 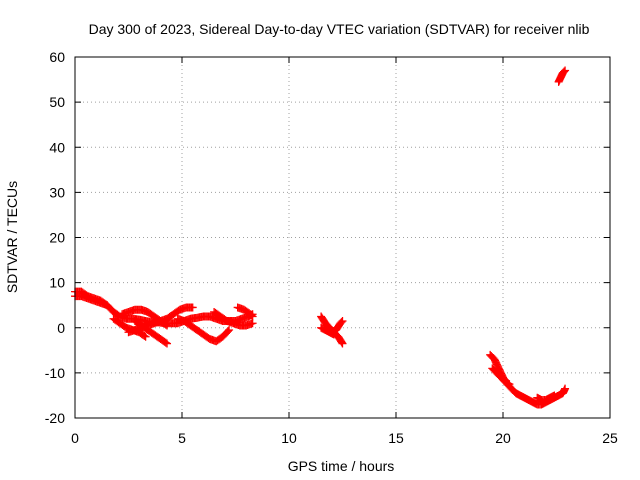 I want to click on y-axis-label: SDTVAR / TECUs, so click(x=12, y=237).